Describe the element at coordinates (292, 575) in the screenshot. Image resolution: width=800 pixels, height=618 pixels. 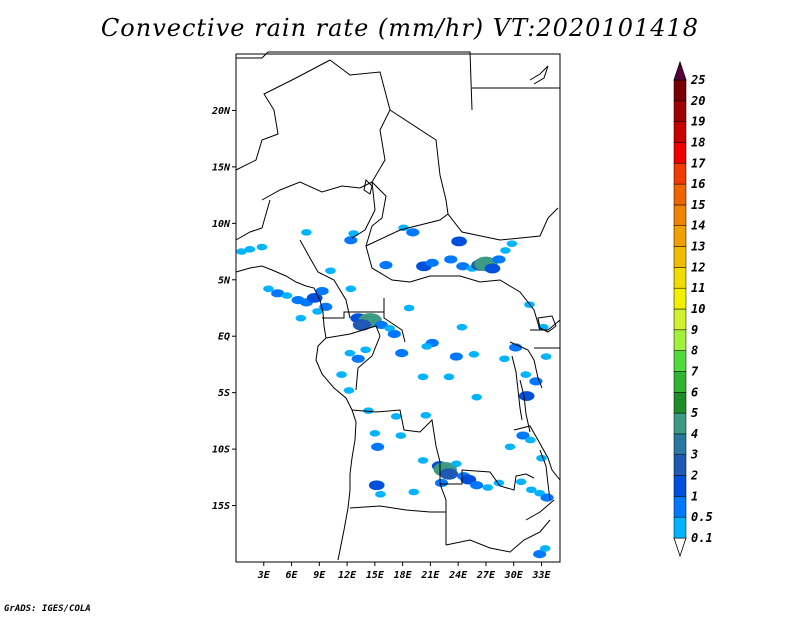
I see `lon-tick-label: 6E` at that location.